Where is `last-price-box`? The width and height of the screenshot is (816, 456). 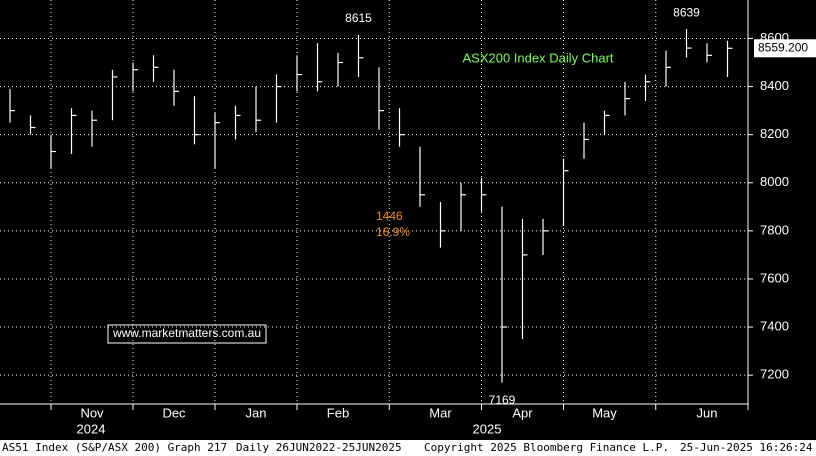 last-price-box is located at coordinates (785, 48).